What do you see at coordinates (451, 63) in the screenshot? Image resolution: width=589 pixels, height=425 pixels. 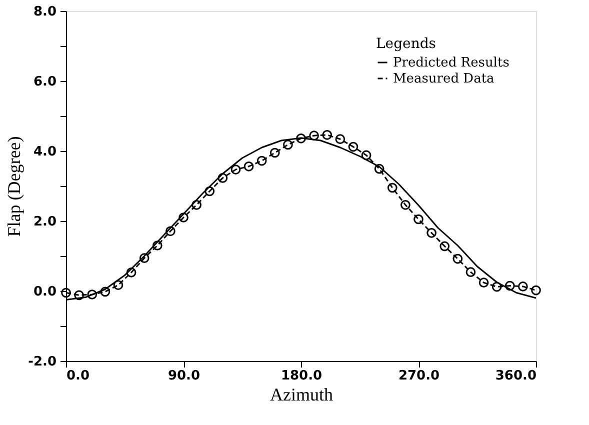 I see `legend-label: Predicted Results` at bounding box center [451, 63].